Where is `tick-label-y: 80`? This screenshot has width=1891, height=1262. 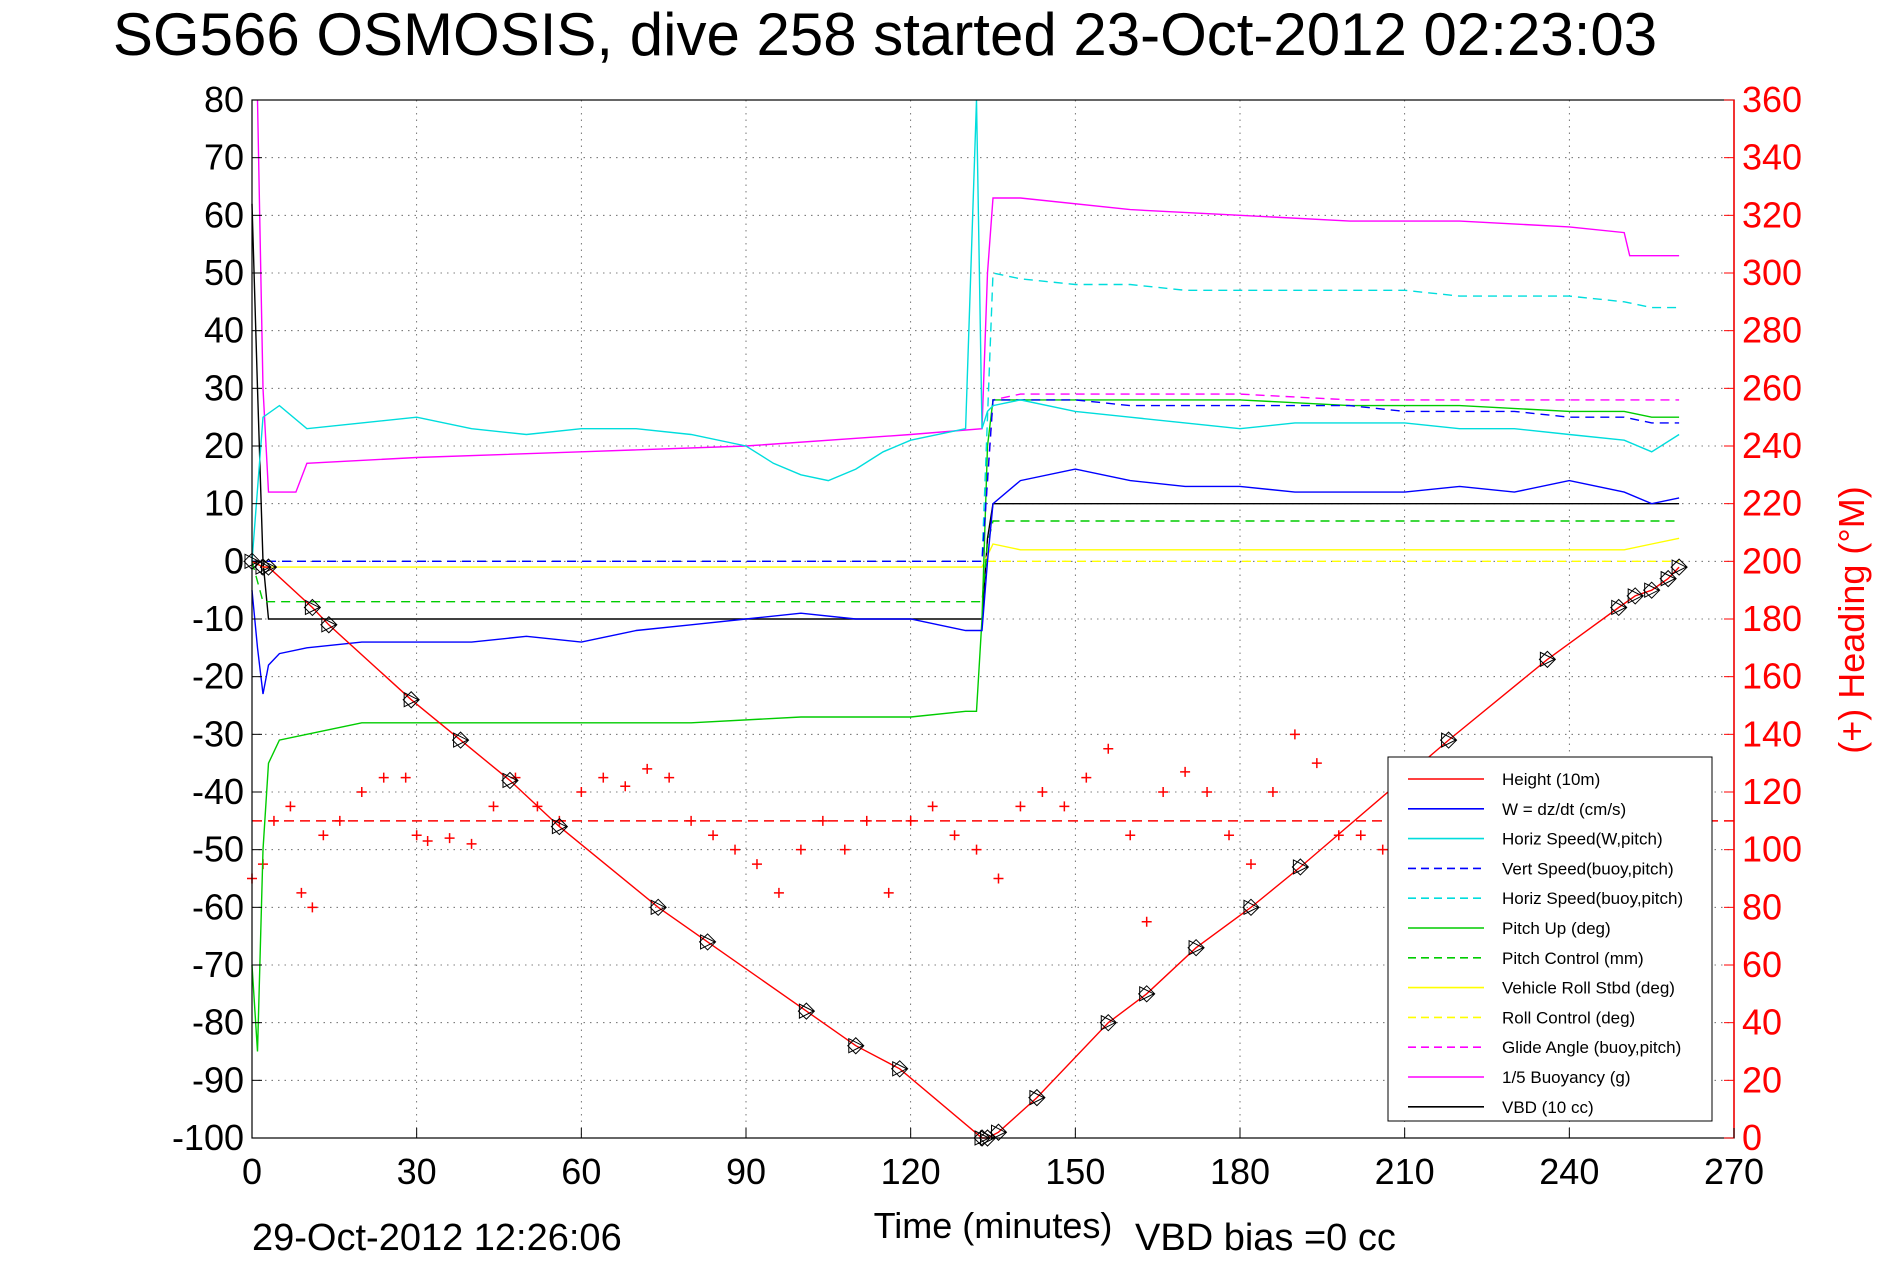
tick-label-y: 80 is located at coordinates (224, 99).